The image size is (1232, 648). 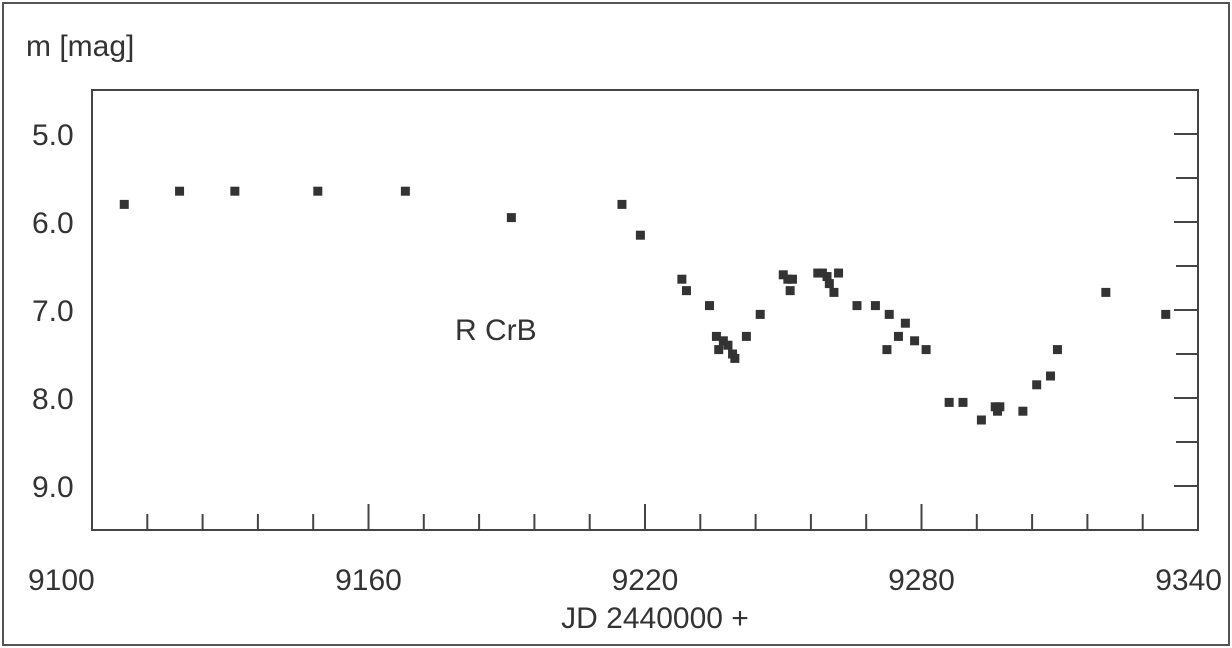 What do you see at coordinates (645, 580) in the screenshot?
I see `x-tick-label: 9220` at bounding box center [645, 580].